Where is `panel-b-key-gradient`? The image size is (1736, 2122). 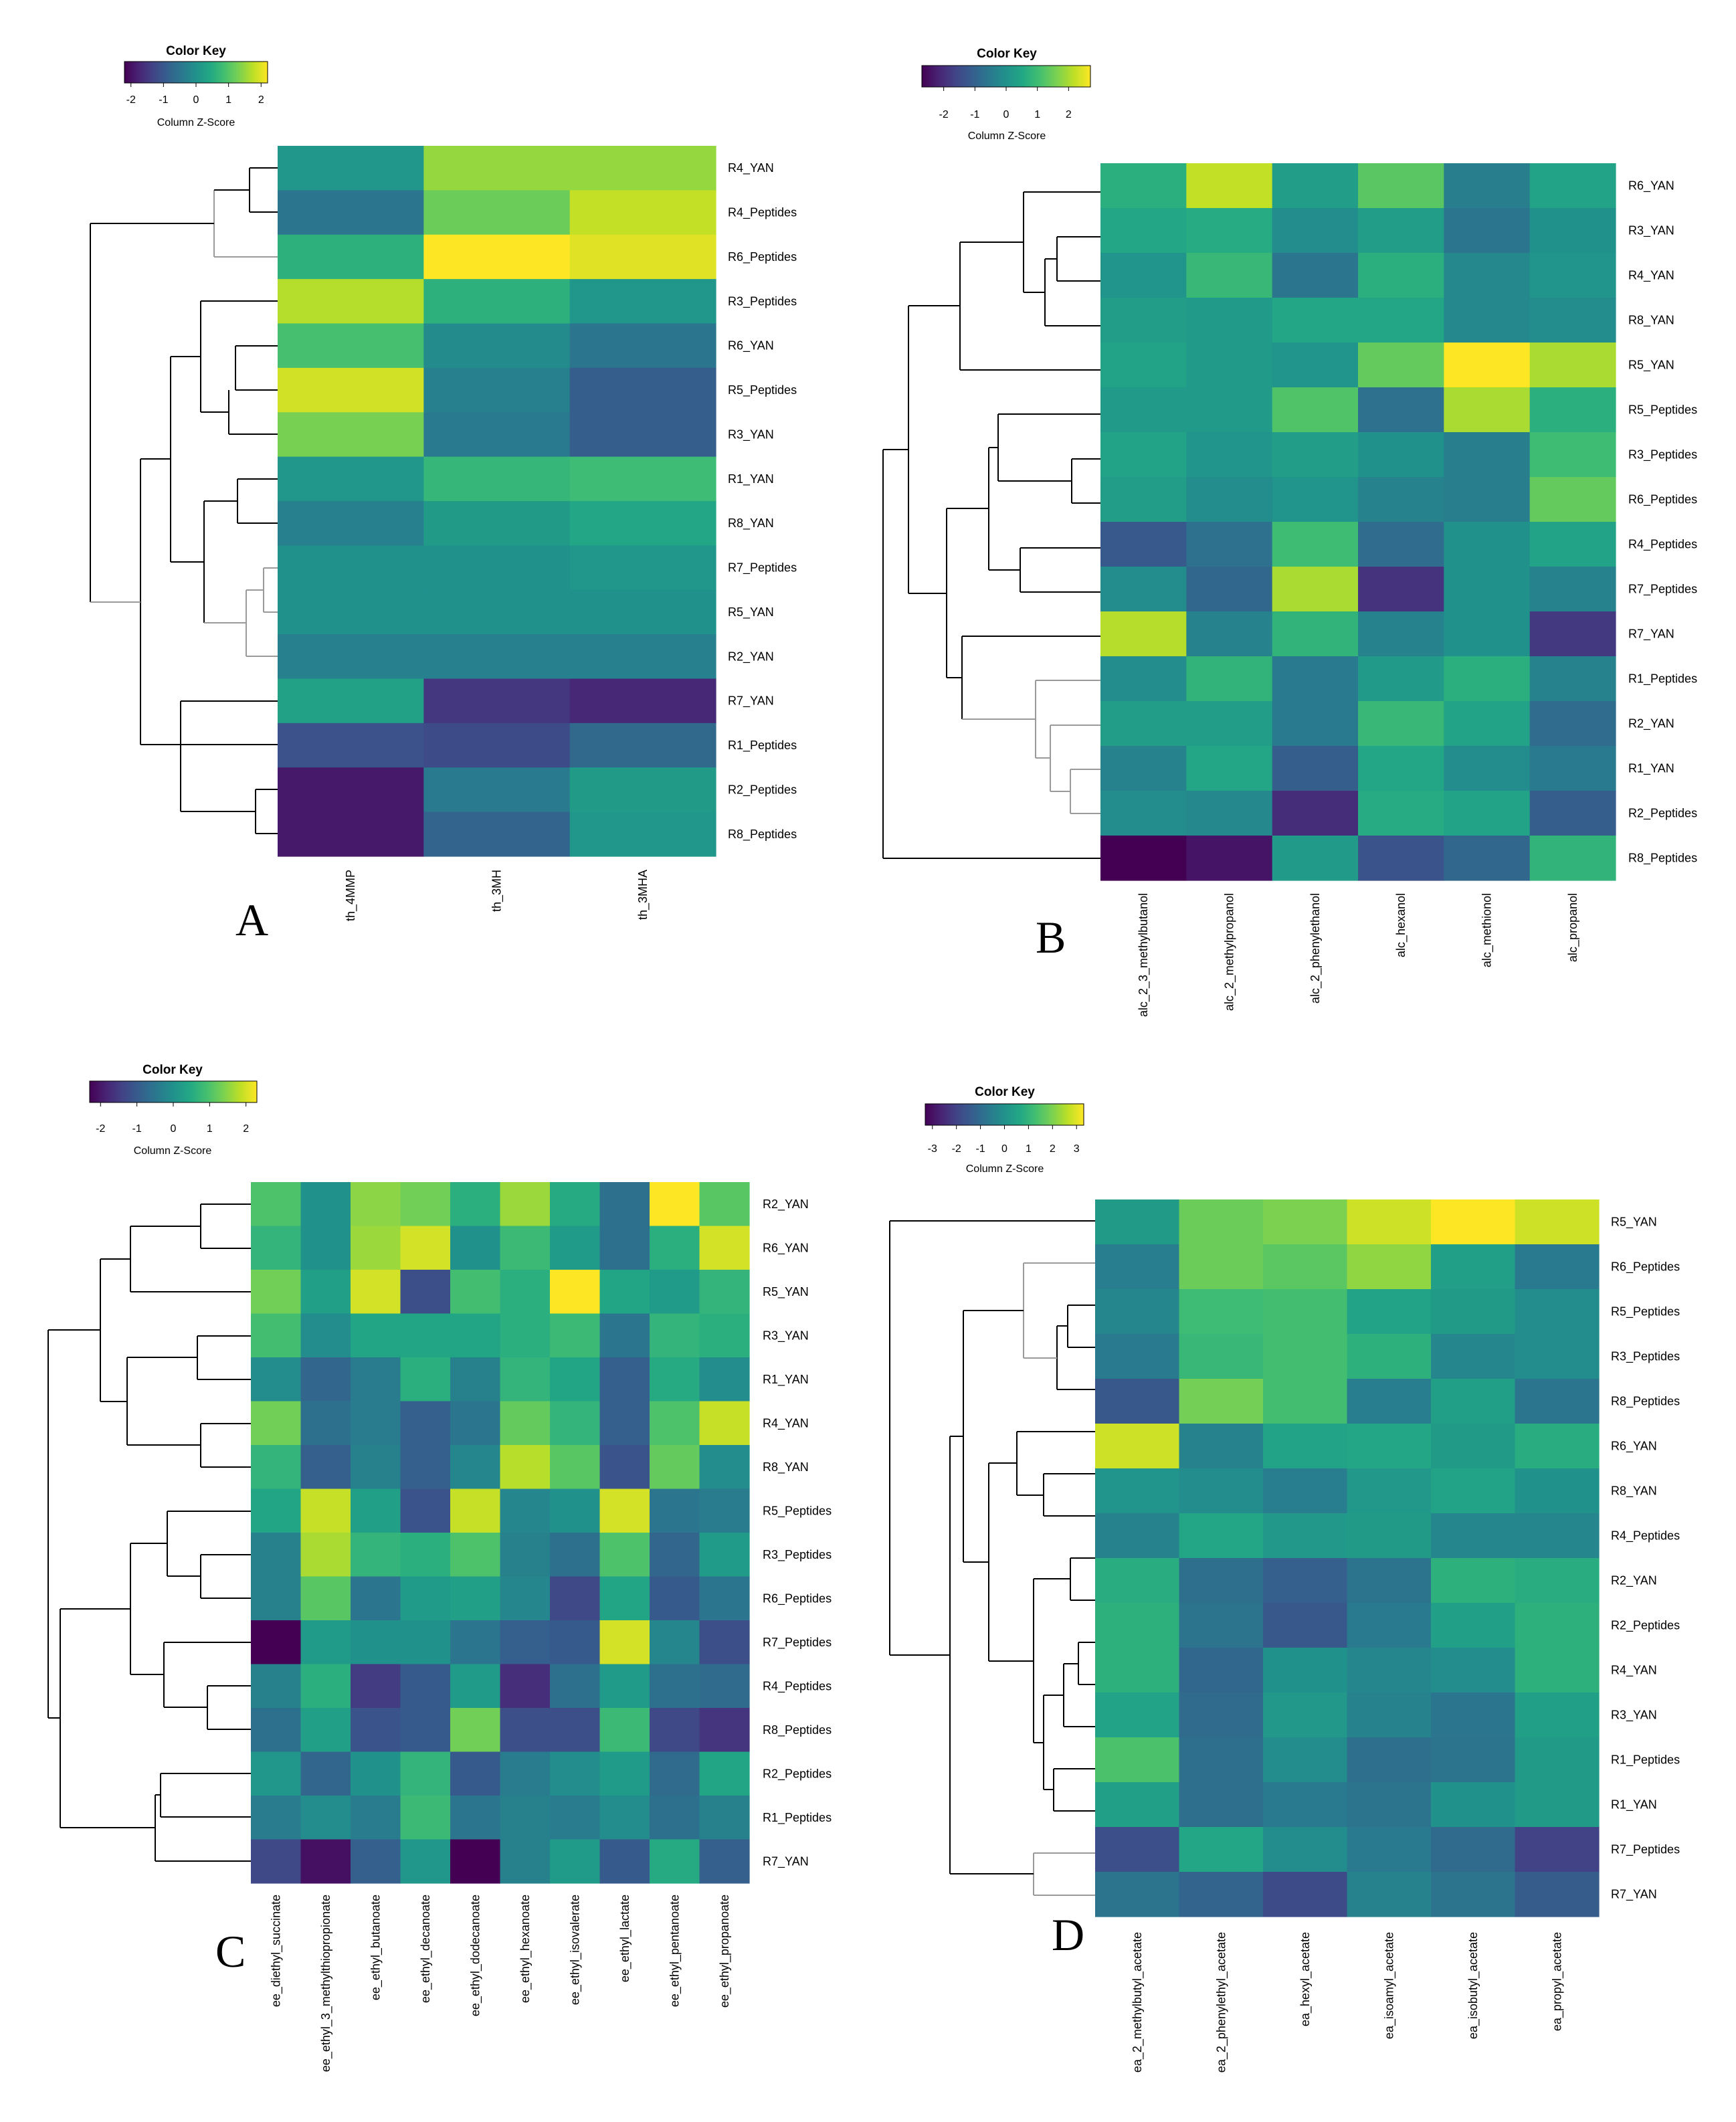
panel-b-key-gradient is located at coordinates (1006, 76).